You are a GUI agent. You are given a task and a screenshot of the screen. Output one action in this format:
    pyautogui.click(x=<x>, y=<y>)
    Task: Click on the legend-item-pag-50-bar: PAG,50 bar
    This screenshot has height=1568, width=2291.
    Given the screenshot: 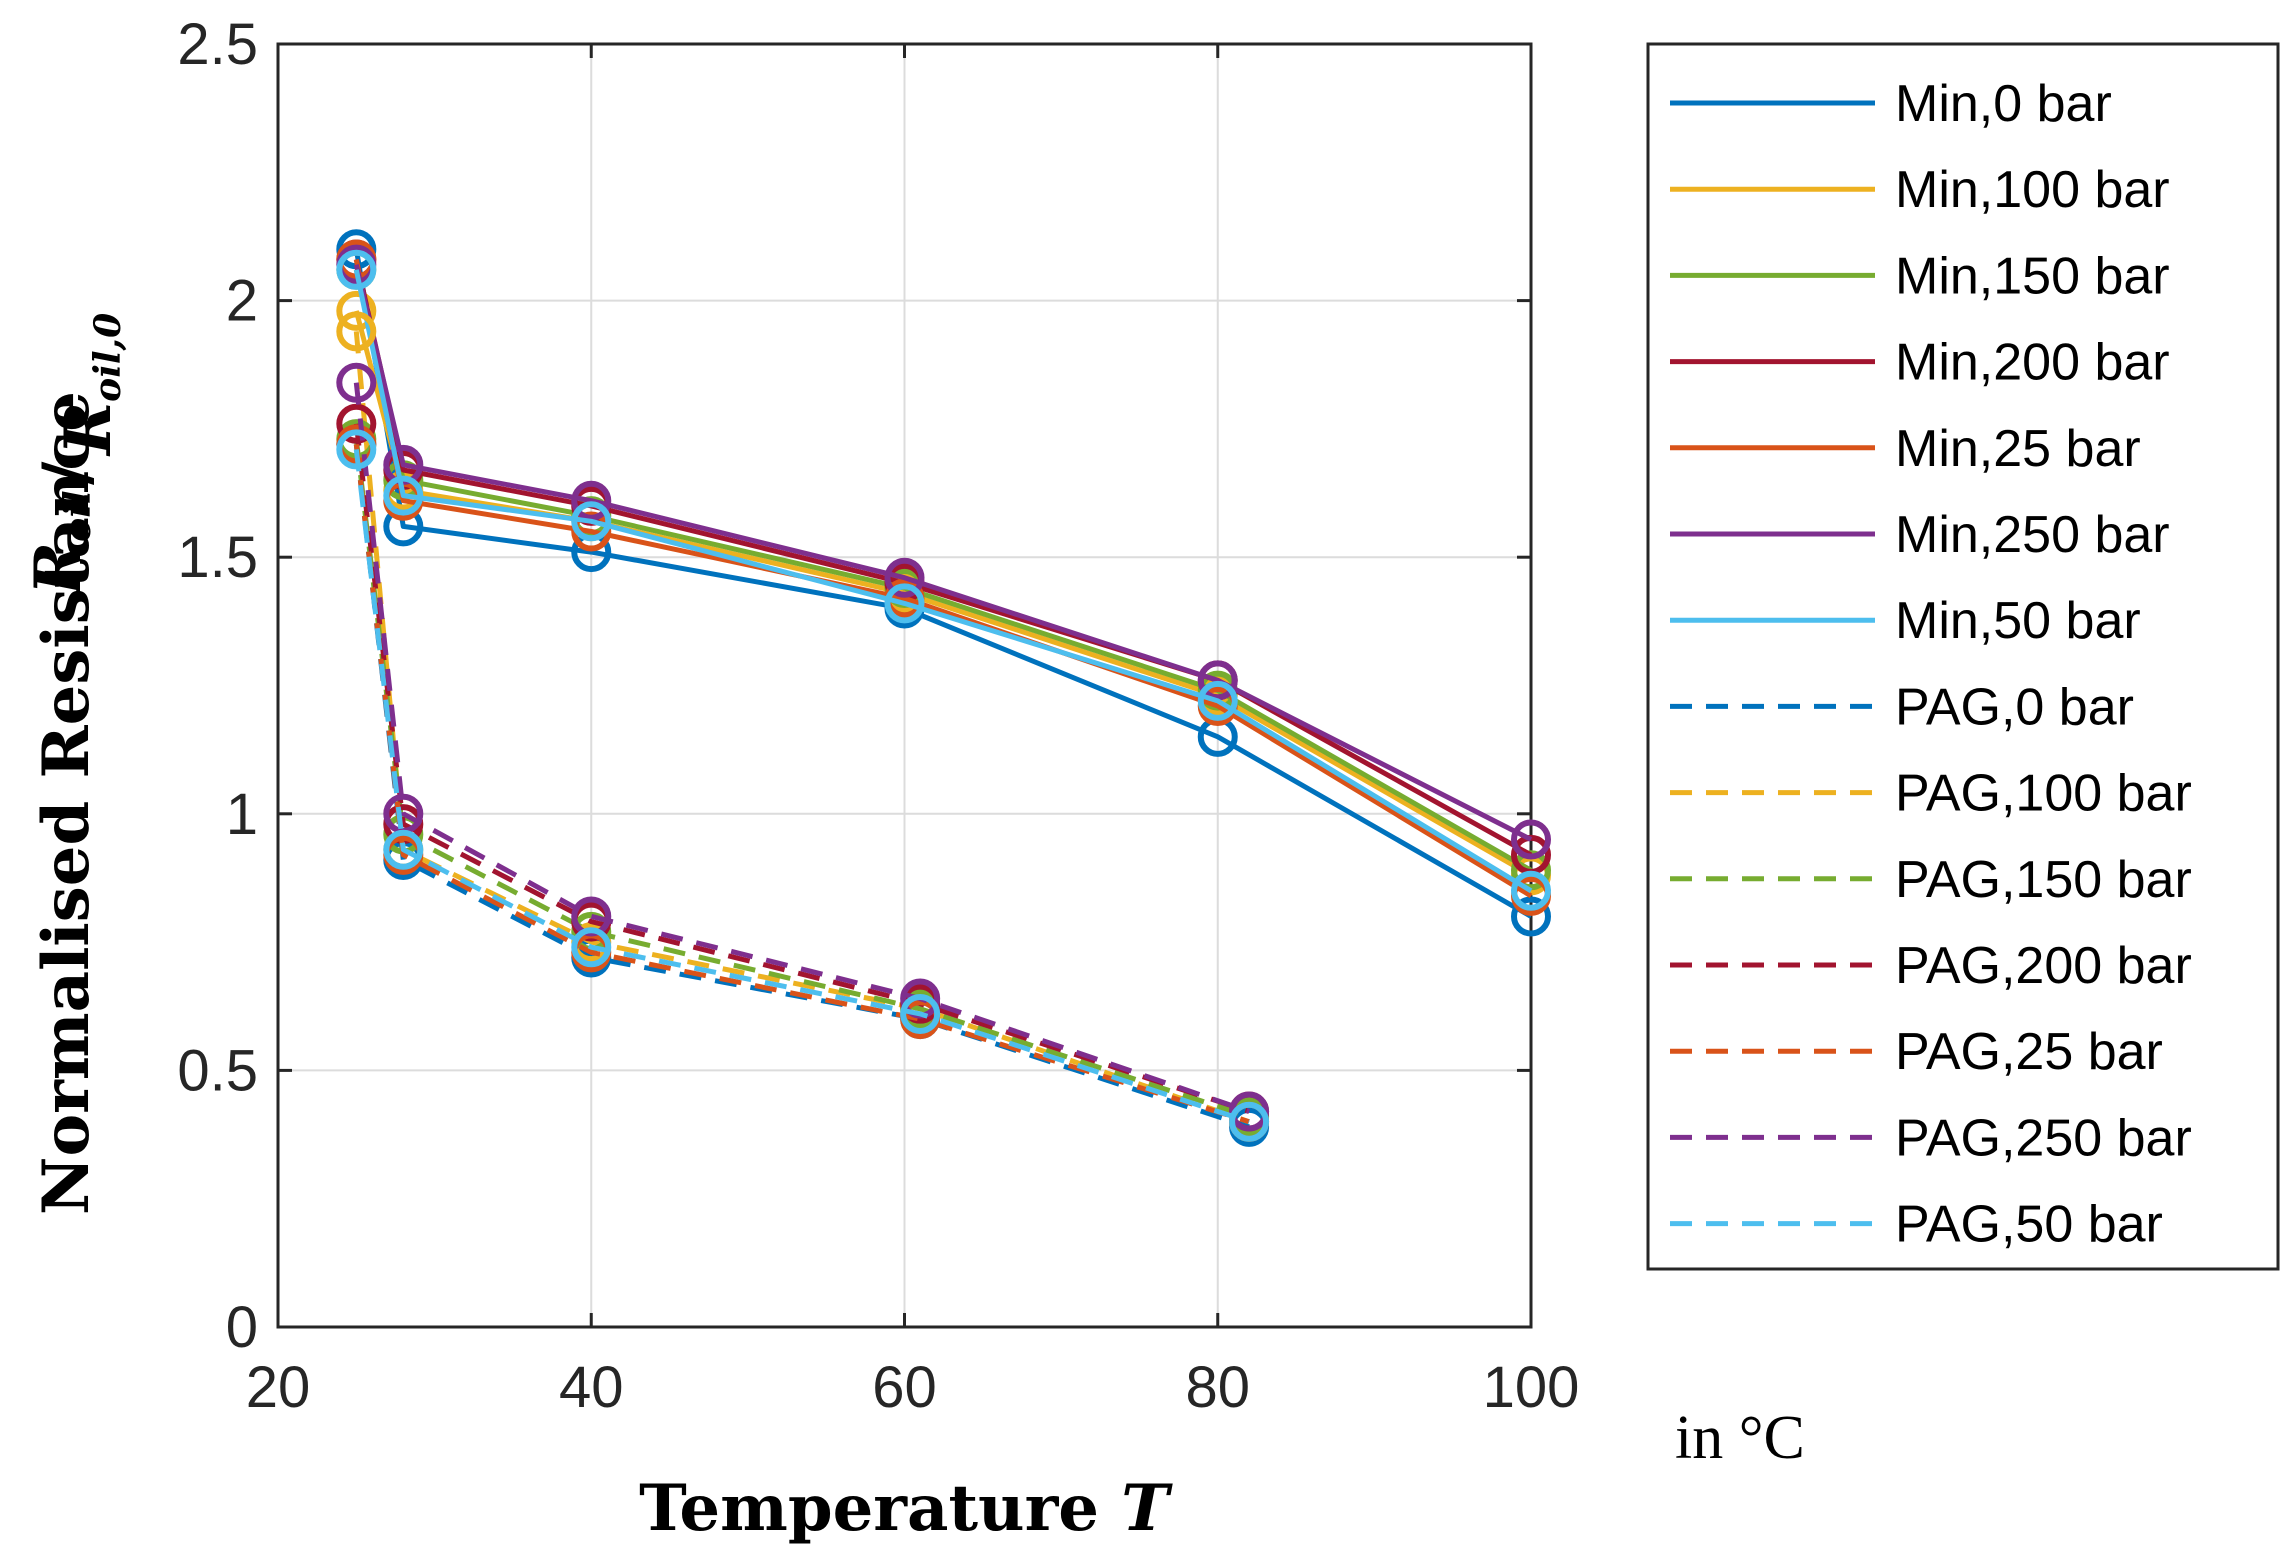 What is the action you would take?
    pyautogui.click(x=1916, y=1225)
    